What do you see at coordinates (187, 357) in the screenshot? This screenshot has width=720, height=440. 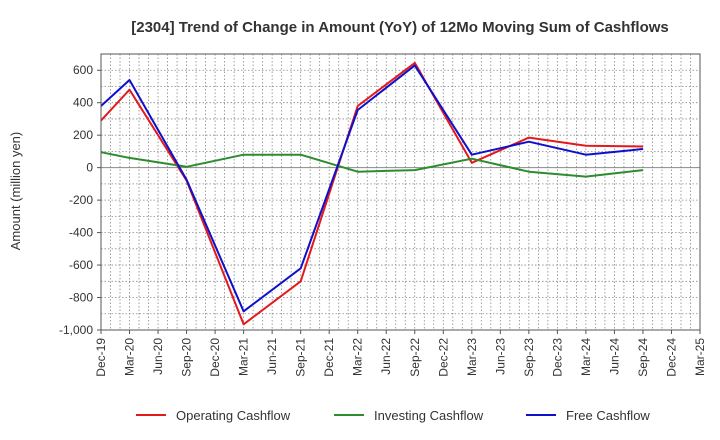 I see `x-tick-label: Sep-20` at bounding box center [187, 357].